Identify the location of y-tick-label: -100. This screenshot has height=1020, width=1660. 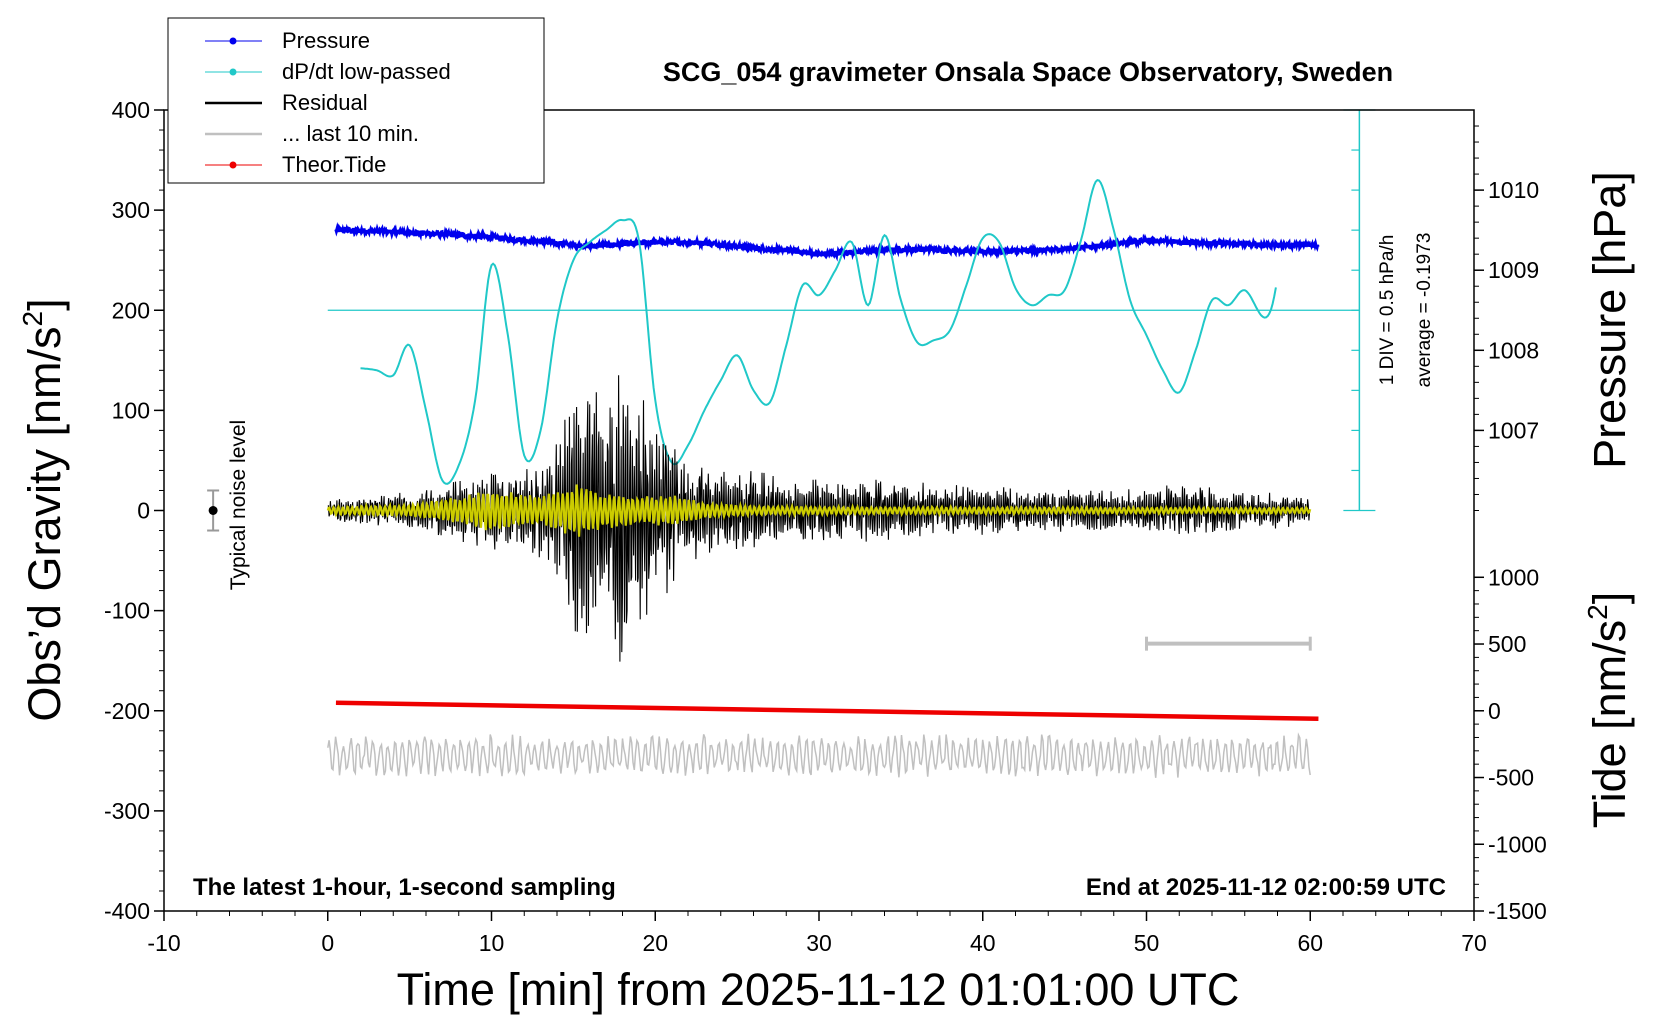
(127, 611).